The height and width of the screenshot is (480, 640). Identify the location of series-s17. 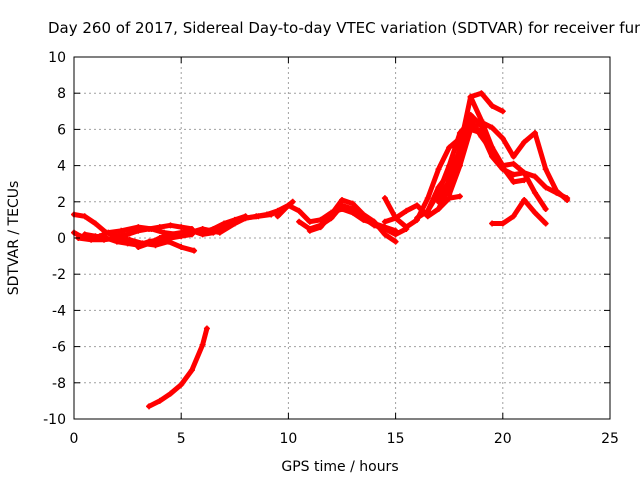
(519, 147).